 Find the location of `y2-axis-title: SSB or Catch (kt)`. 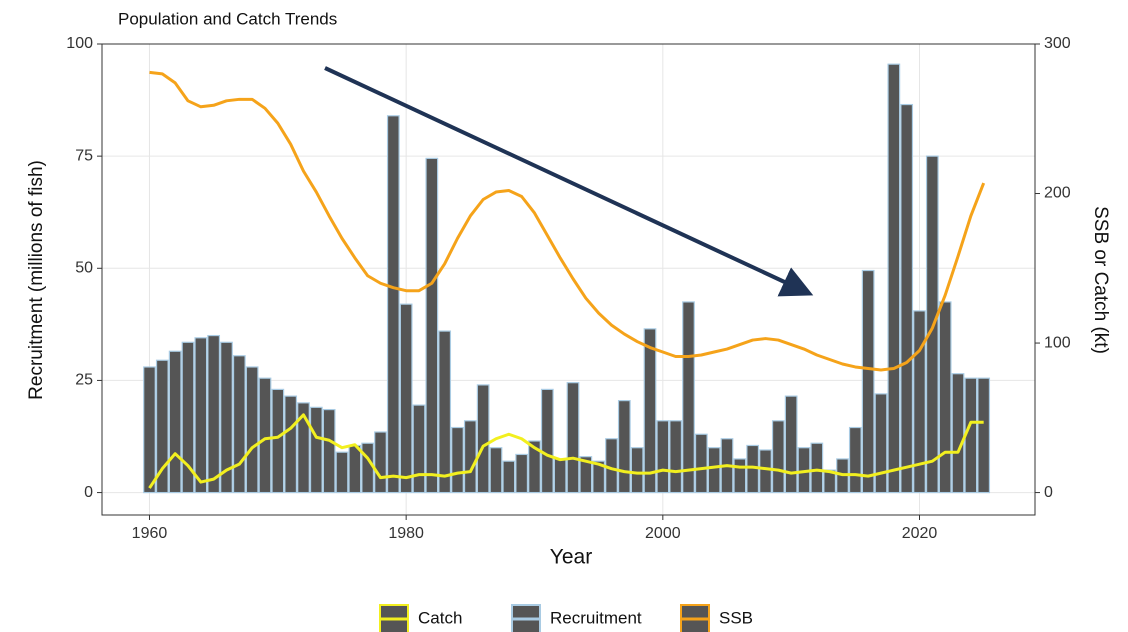

y2-axis-title: SSB or Catch (kt) is located at coordinates (1100, 280).